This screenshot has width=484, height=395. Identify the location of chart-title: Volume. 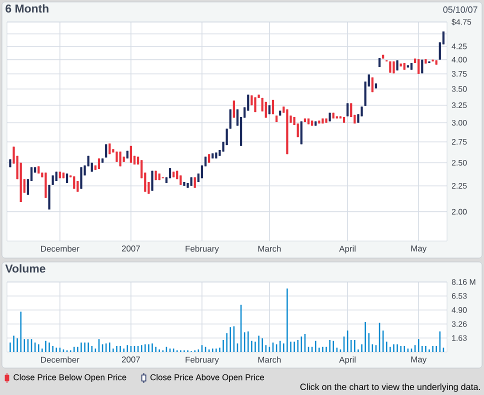
(25, 268).